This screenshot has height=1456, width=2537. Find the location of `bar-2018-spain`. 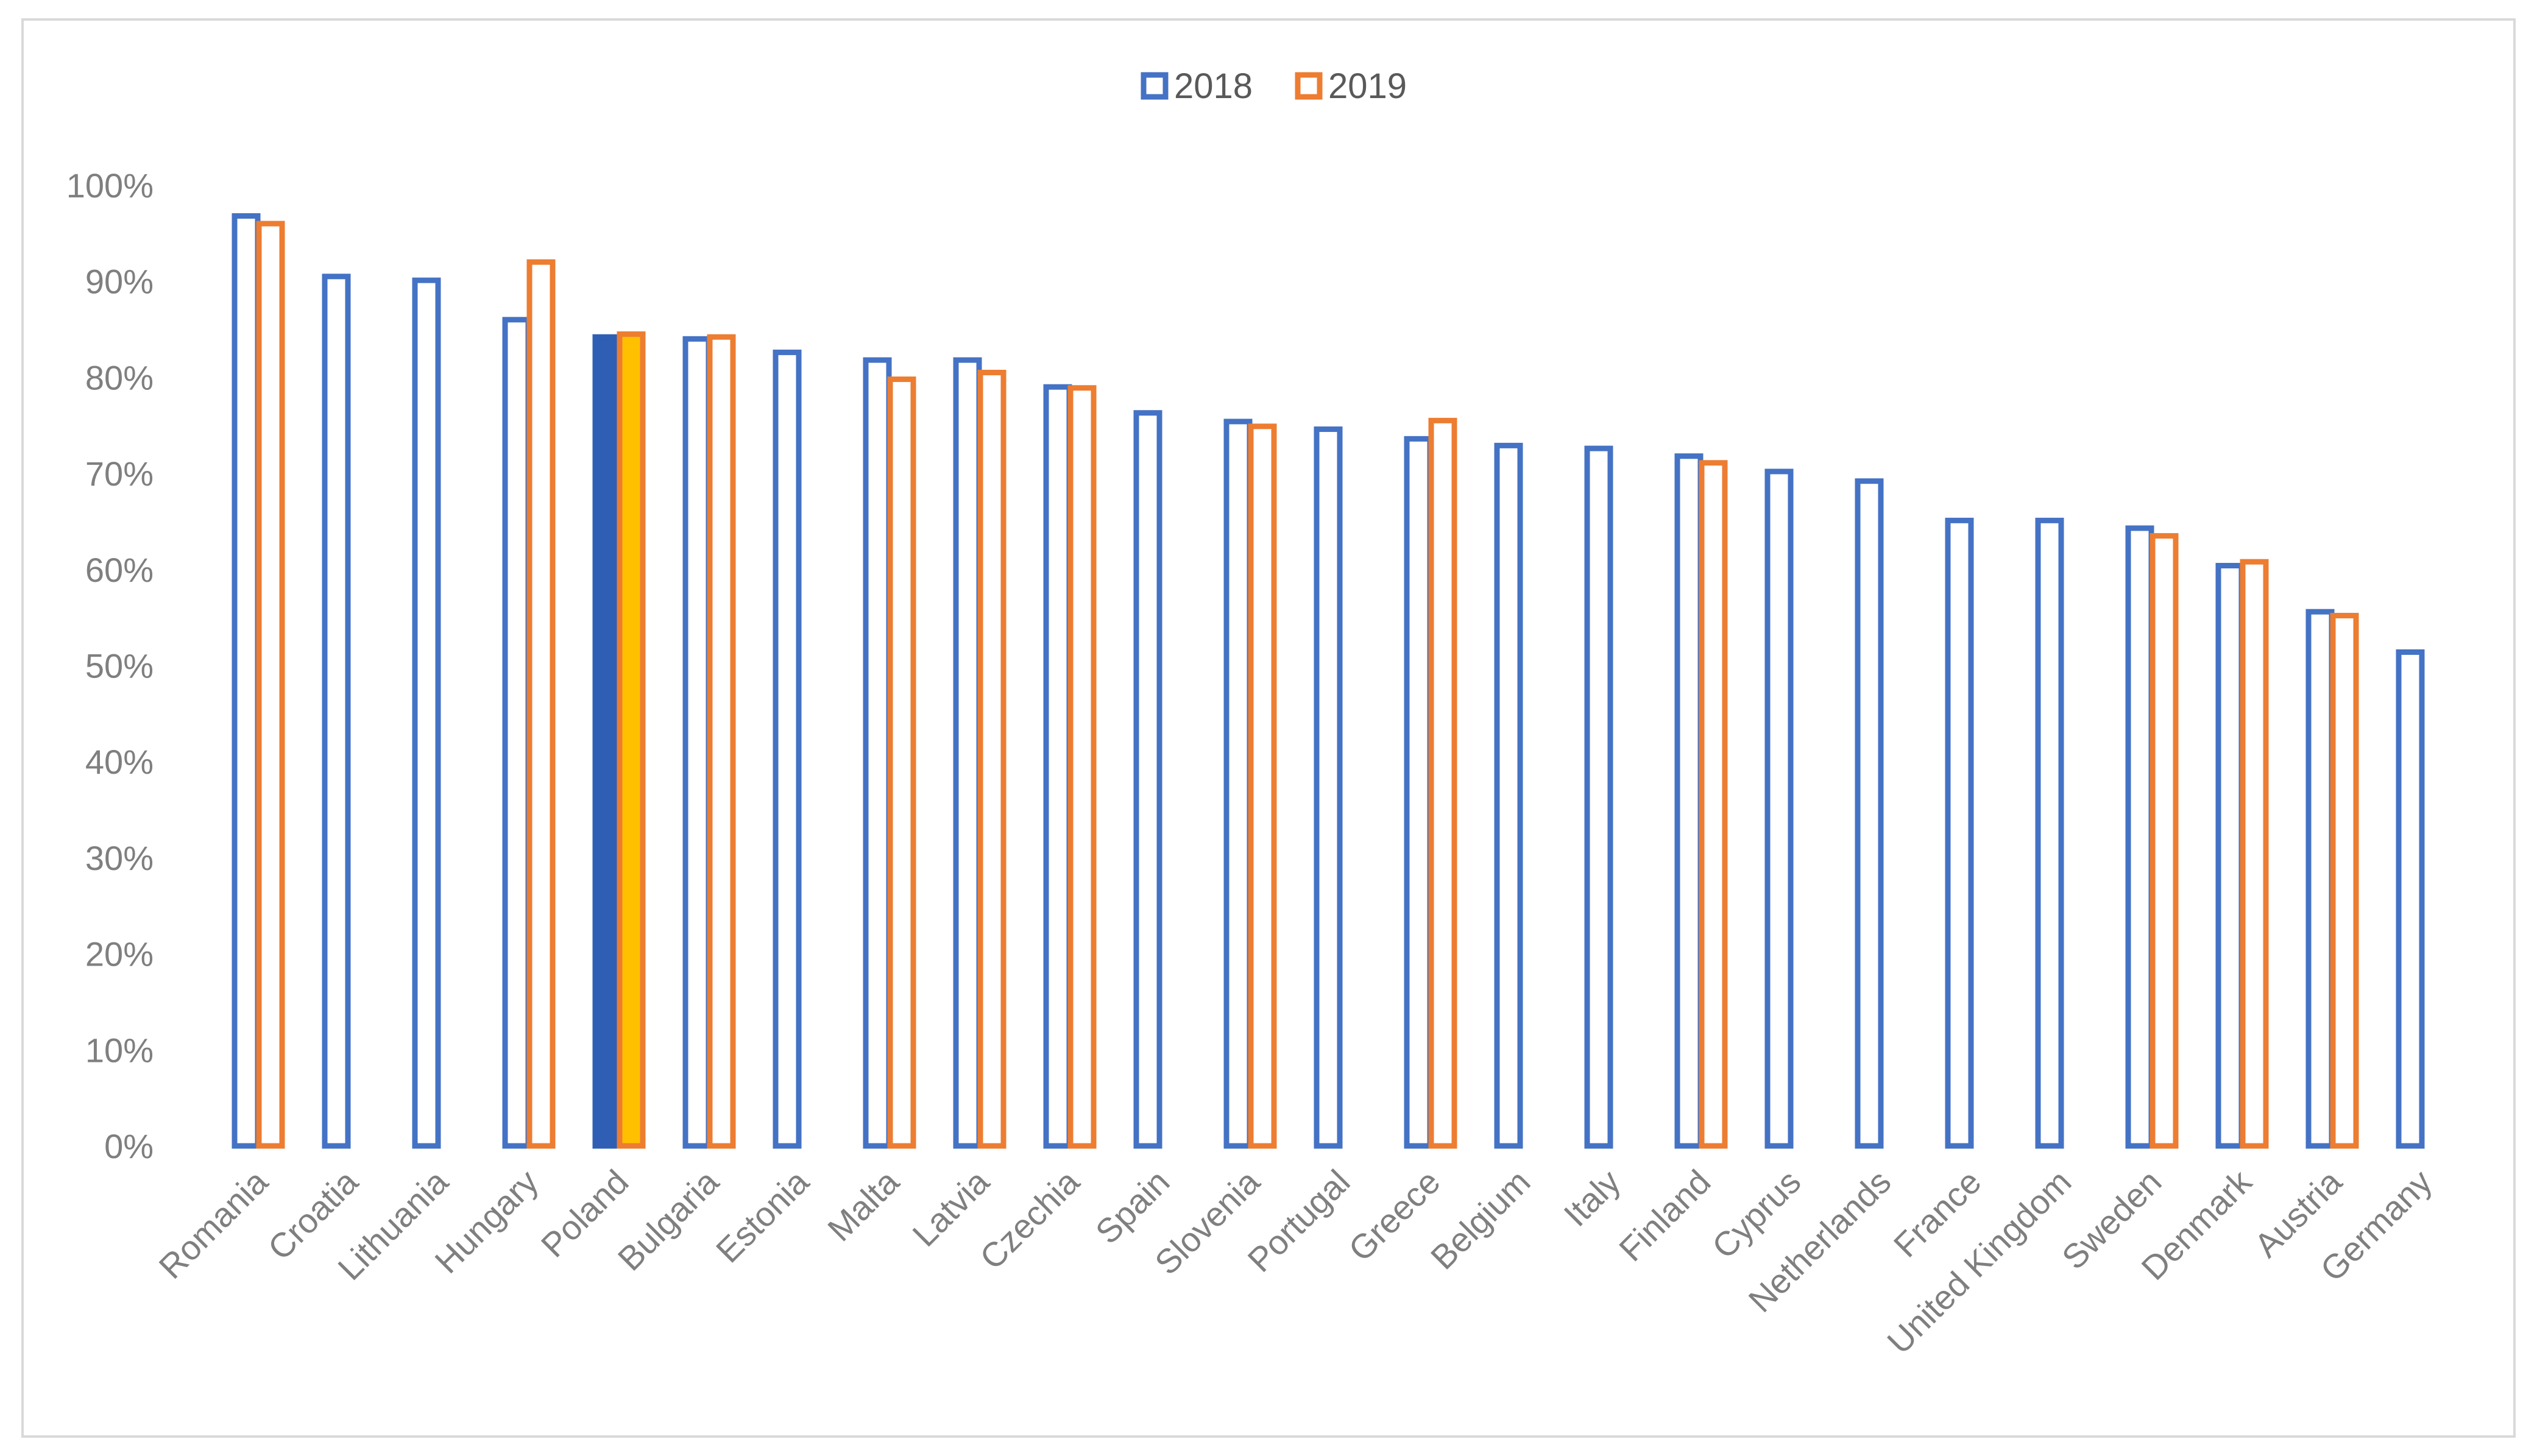

bar-2018-spain is located at coordinates (1148, 779).